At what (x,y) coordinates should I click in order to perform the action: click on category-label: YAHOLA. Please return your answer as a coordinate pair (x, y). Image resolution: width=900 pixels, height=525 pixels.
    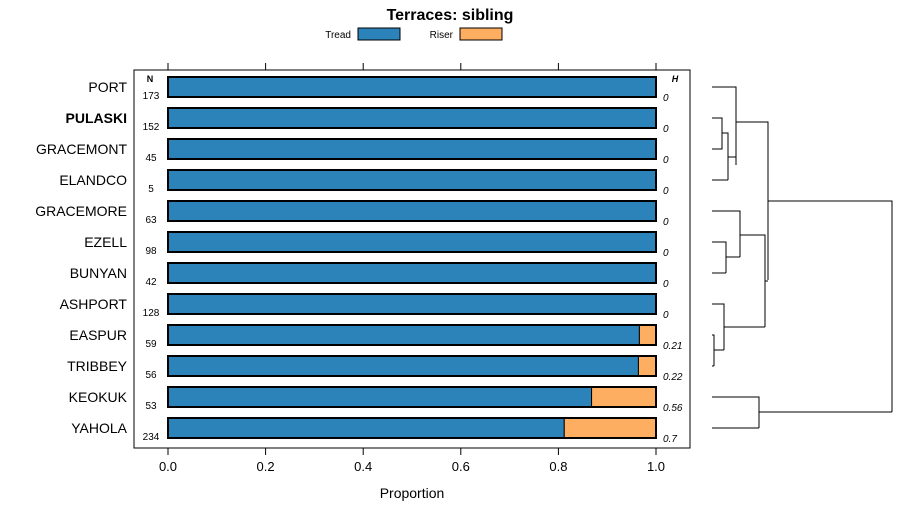
    Looking at the image, I should click on (99, 428).